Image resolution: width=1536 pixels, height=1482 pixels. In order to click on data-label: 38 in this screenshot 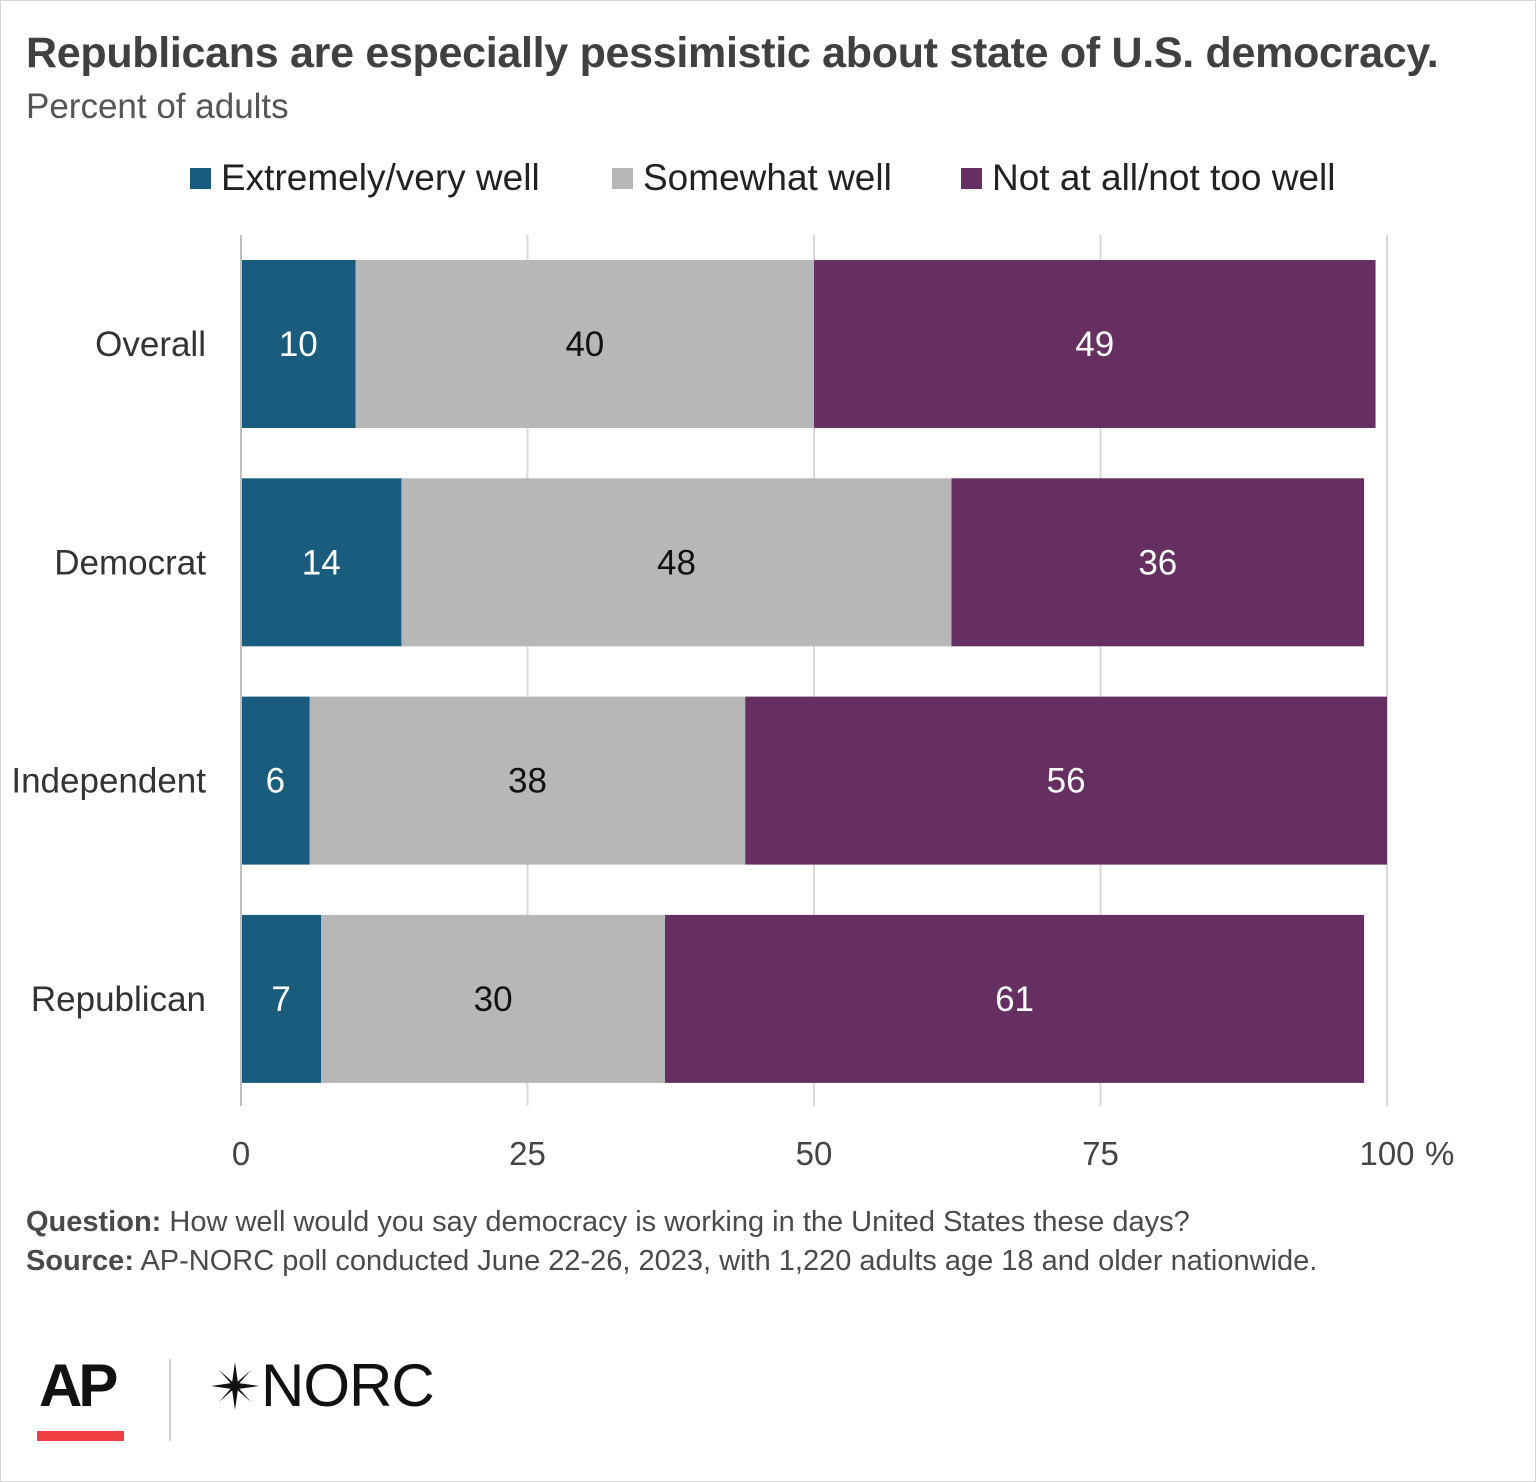, I will do `click(527, 781)`.